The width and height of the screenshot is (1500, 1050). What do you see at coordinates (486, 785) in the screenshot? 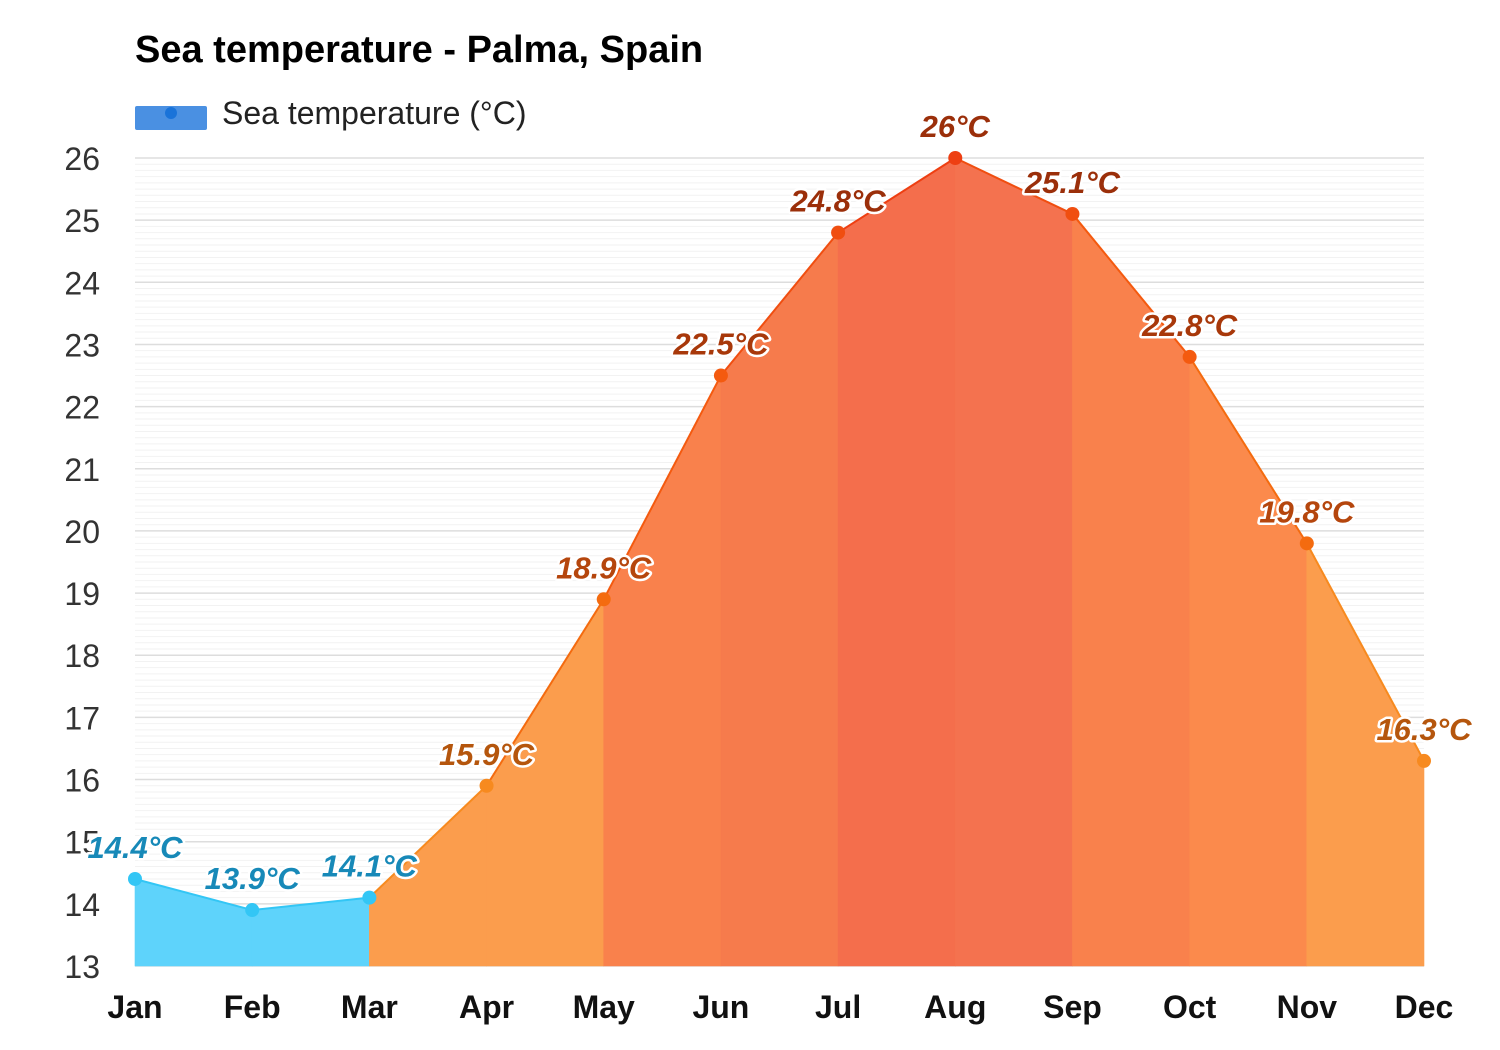
I see `data-point-apr` at bounding box center [486, 785].